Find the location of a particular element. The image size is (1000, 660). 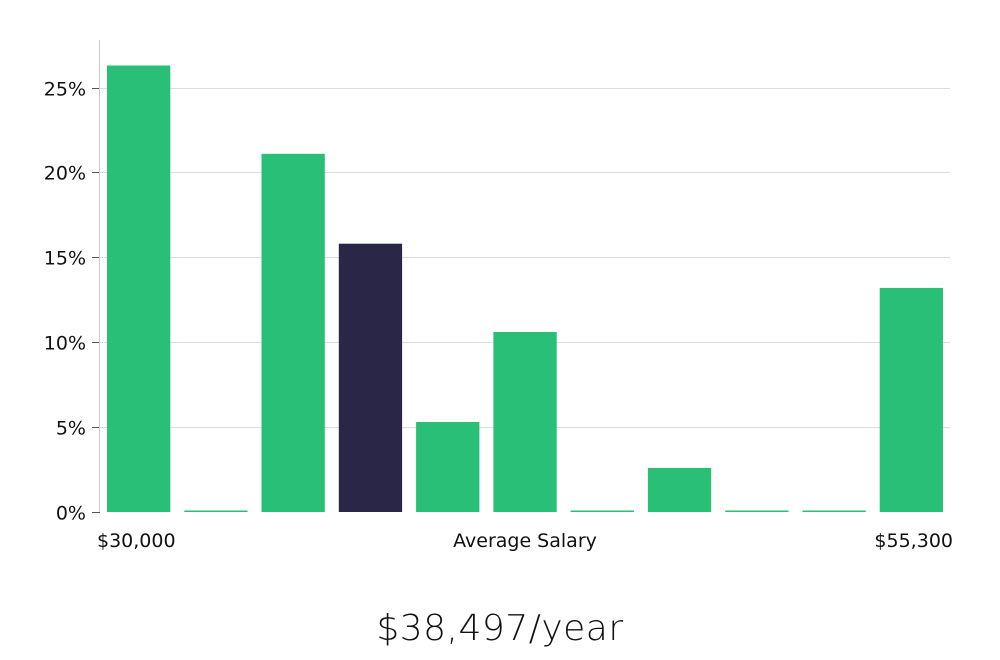

y-tick-label: 15% is located at coordinates (65, 259).